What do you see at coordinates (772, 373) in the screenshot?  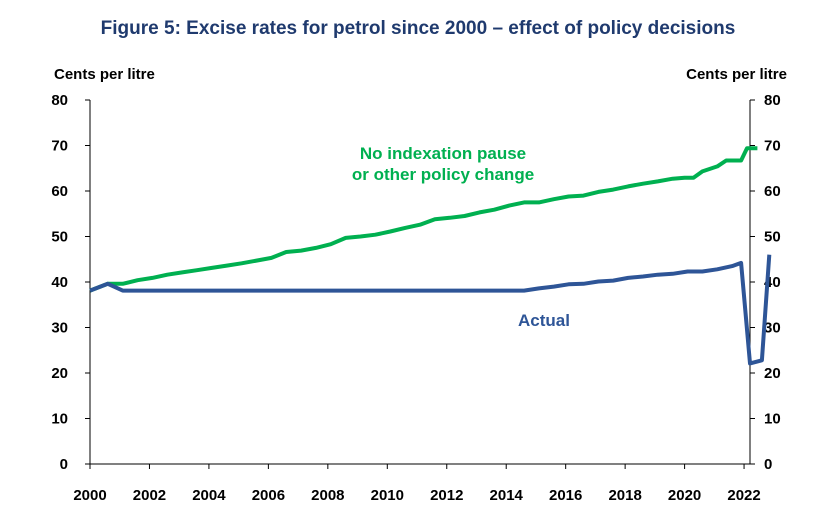 I see `y-tick-label-right: 20` at bounding box center [772, 373].